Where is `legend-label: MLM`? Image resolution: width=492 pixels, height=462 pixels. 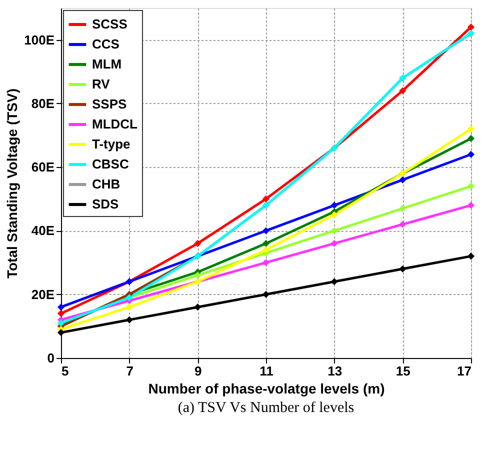 legend-label: MLM is located at coordinates (107, 64).